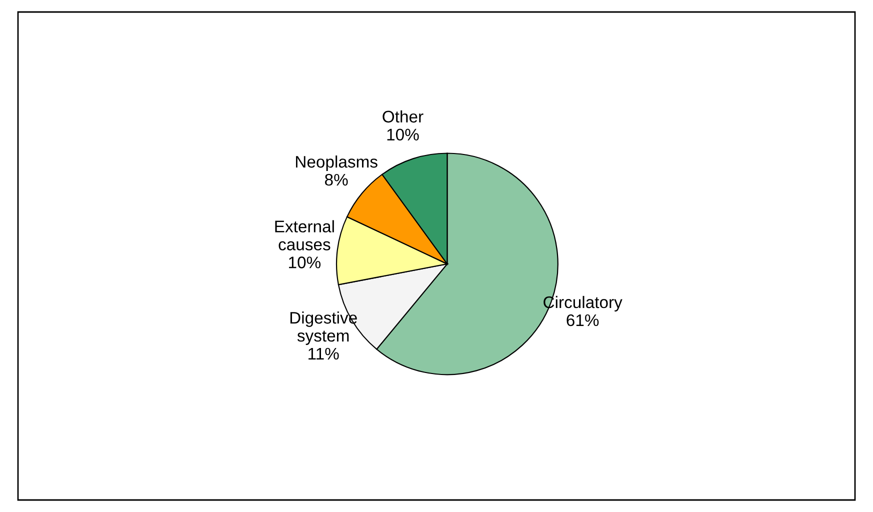  I want to click on data-label: 61%, so click(582, 320).